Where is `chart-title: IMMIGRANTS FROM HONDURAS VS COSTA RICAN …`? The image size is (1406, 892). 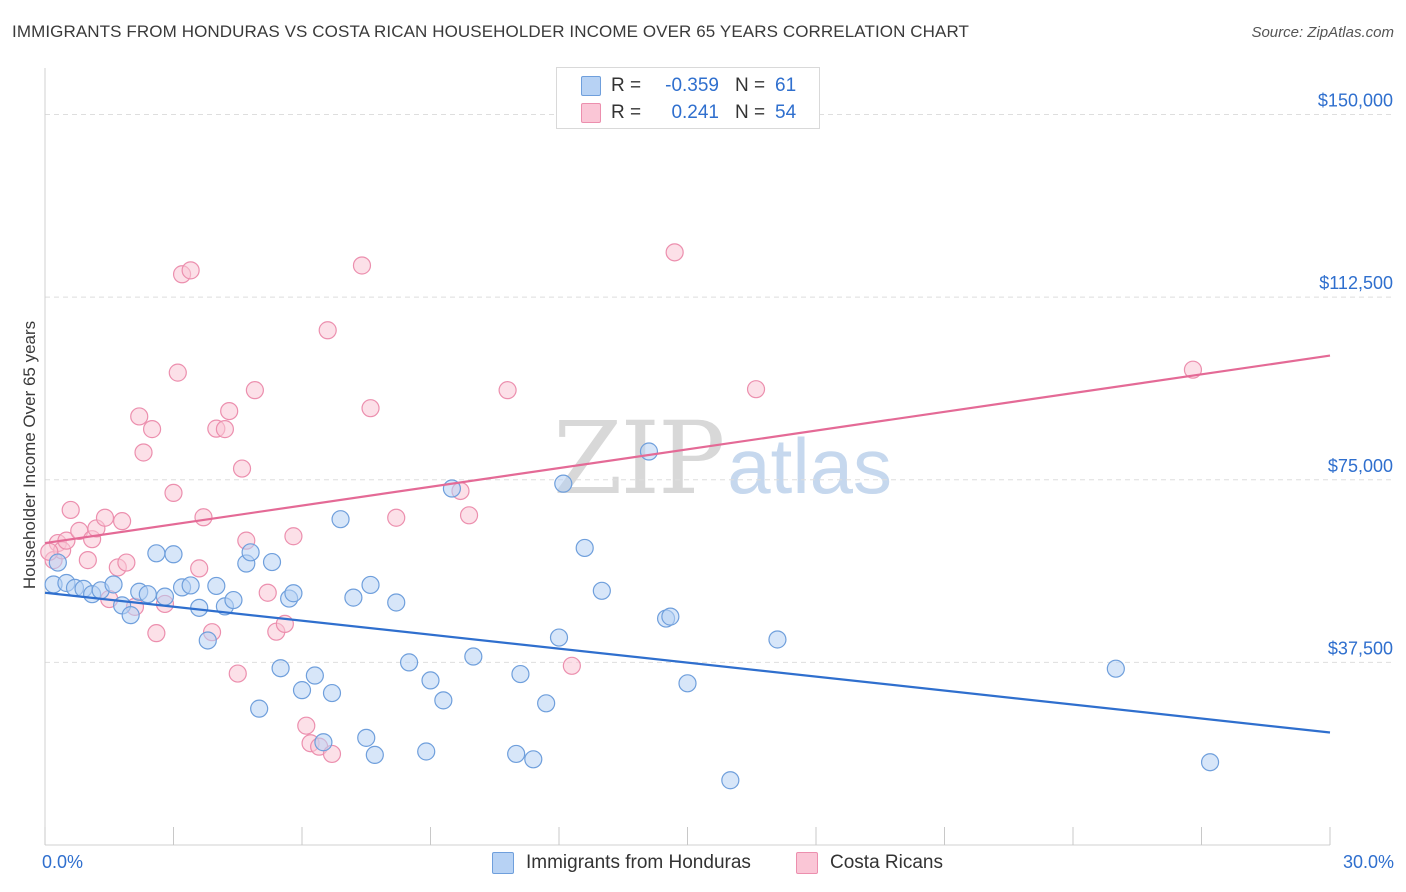
chart-title: IMMIGRANTS FROM HONDURAS VS COSTA RICAN … is located at coordinates (491, 31).